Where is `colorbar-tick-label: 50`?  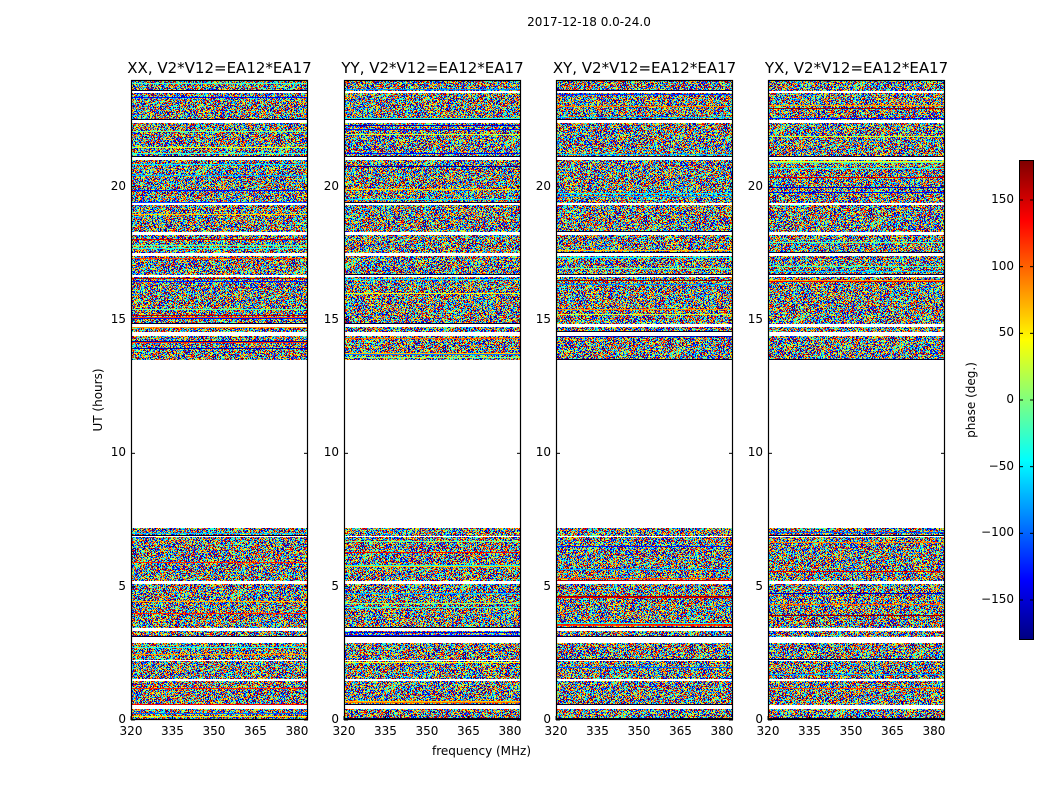 colorbar-tick-label: 50 is located at coordinates (1006, 332).